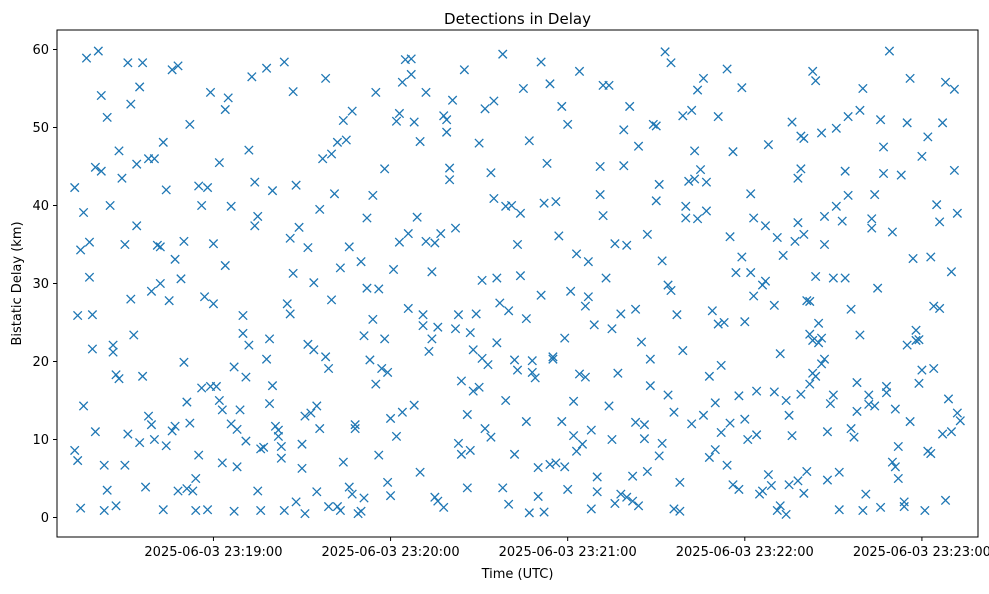 This screenshot has width=989, height=594. I want to click on x-axis-label: Time (UTC), so click(517, 574).